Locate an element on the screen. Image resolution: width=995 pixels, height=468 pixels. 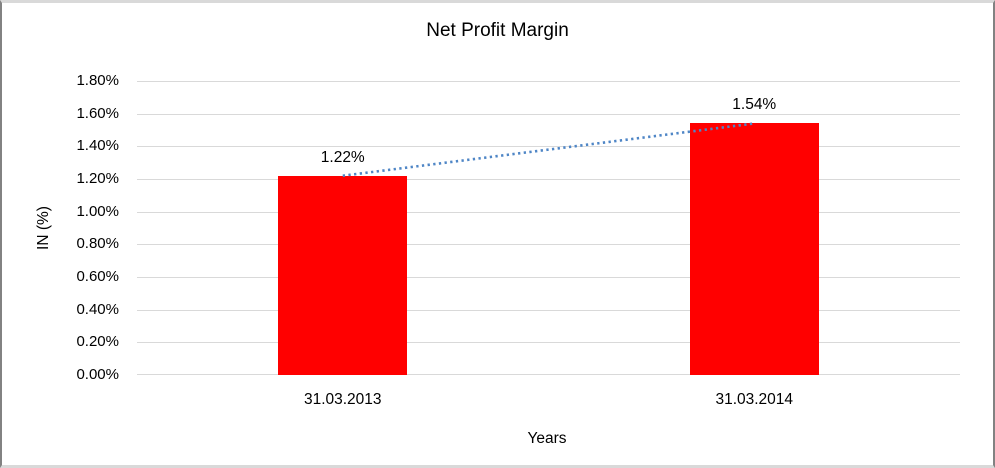
chart-title: Net Profit Margin is located at coordinates (497, 30).